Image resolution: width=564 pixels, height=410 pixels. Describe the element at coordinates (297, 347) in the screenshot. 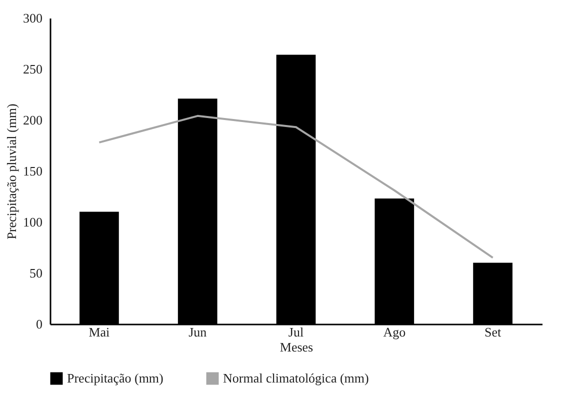

I see `x-axis-title: Meses` at that location.